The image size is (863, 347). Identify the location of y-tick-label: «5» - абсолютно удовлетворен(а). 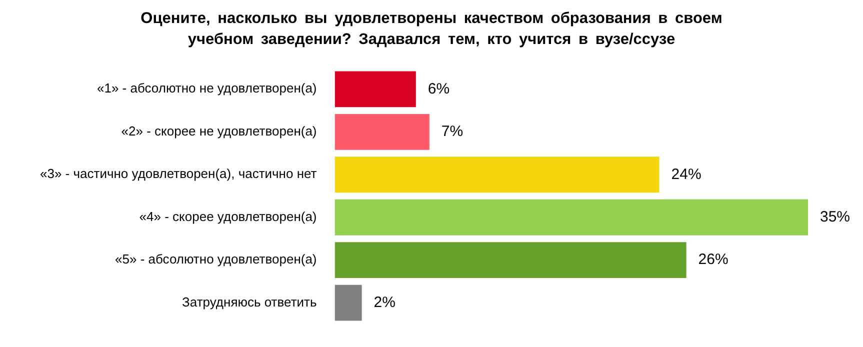
(216, 259).